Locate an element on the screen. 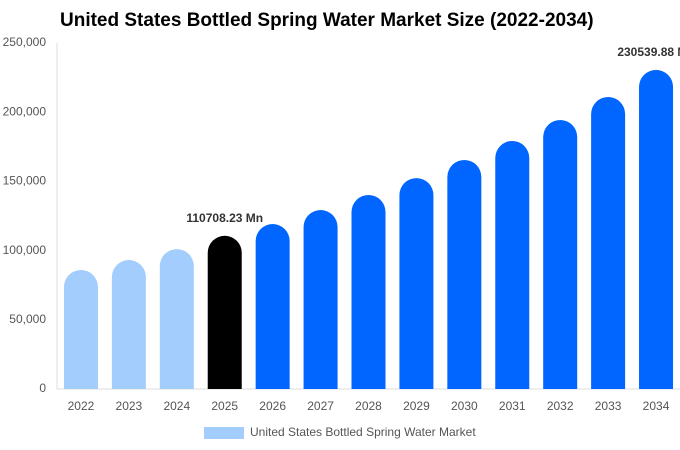 The width and height of the screenshot is (680, 450). x-tick-label: 2023 is located at coordinates (129, 406).